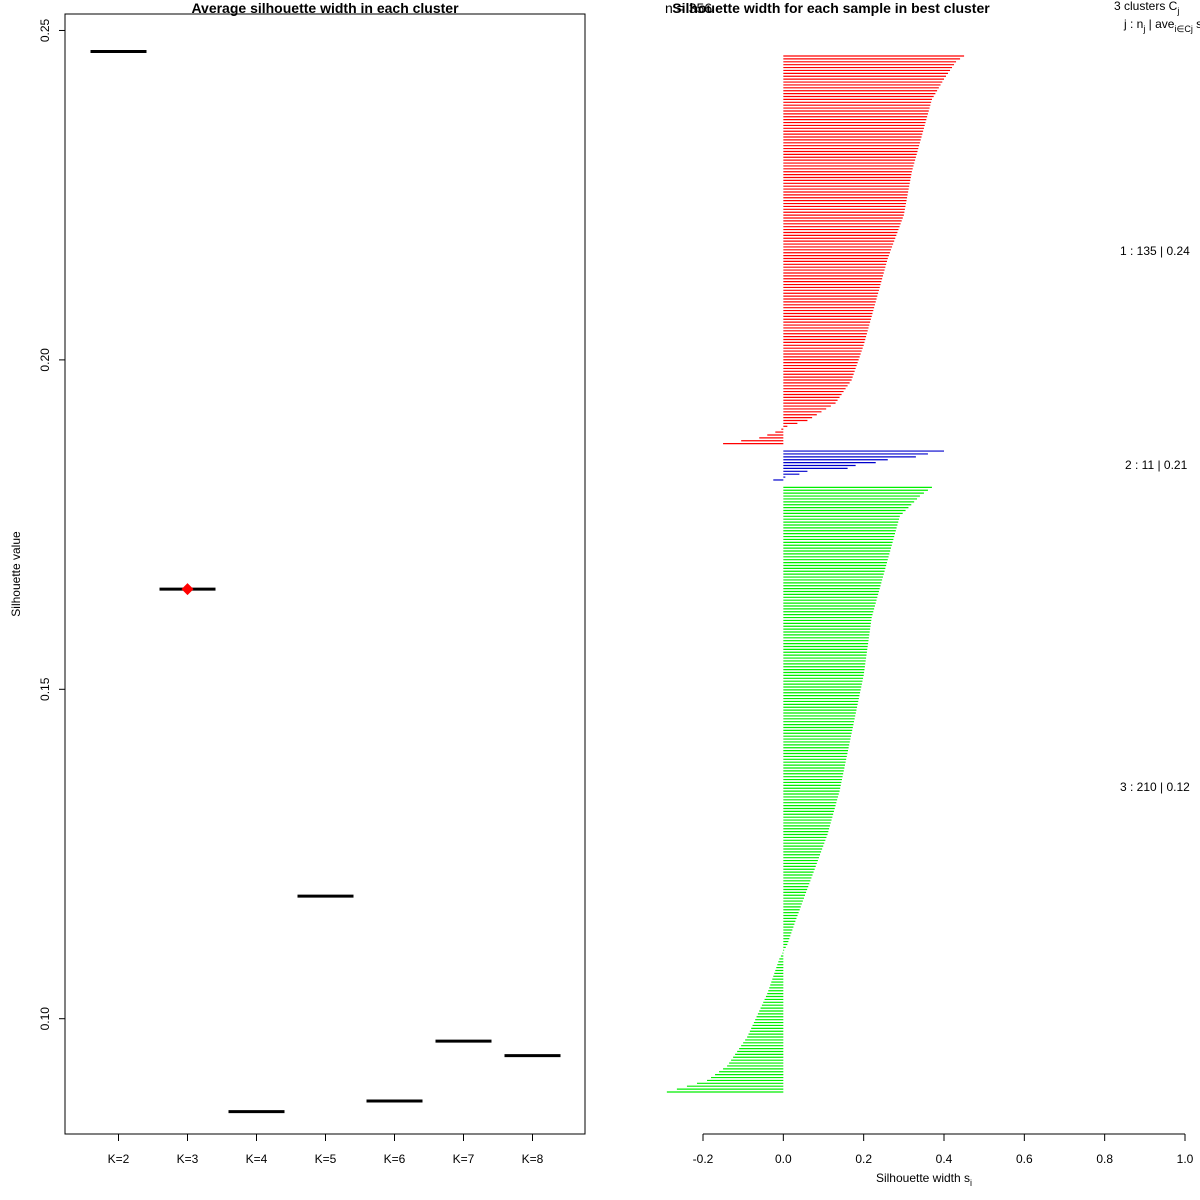  Describe the element at coordinates (1104, 1159) in the screenshot. I see `x-tick-label: 0.8` at that location.